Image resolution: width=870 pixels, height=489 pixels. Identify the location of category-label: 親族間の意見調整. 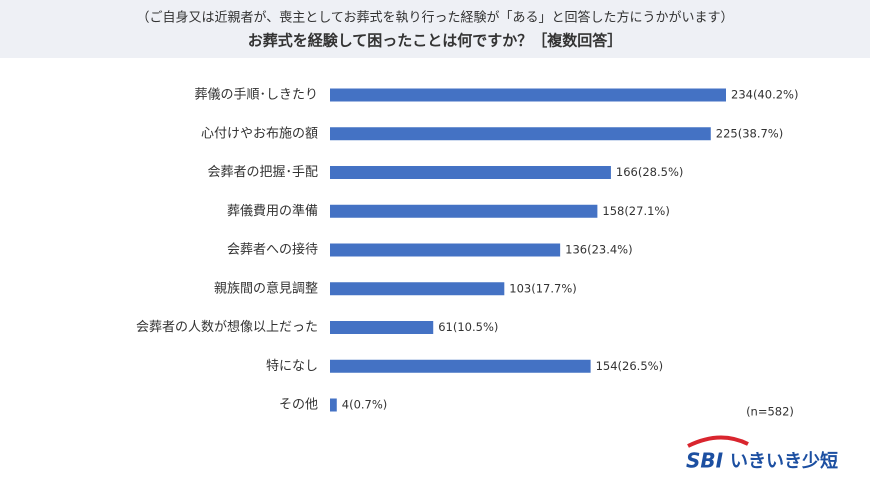
(266, 288).